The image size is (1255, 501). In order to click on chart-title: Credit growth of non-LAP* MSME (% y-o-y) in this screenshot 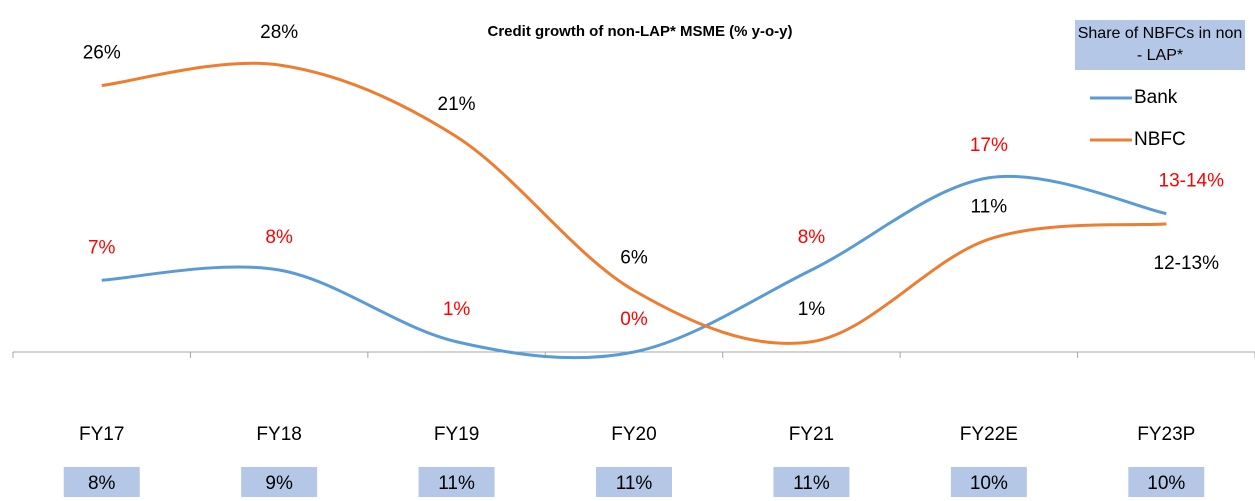, I will do `click(640, 31)`.